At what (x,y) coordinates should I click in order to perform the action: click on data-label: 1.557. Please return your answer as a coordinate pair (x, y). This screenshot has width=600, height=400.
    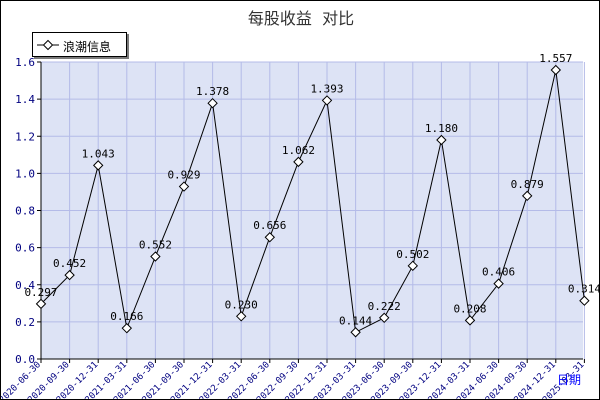
    Looking at the image, I should click on (555, 58).